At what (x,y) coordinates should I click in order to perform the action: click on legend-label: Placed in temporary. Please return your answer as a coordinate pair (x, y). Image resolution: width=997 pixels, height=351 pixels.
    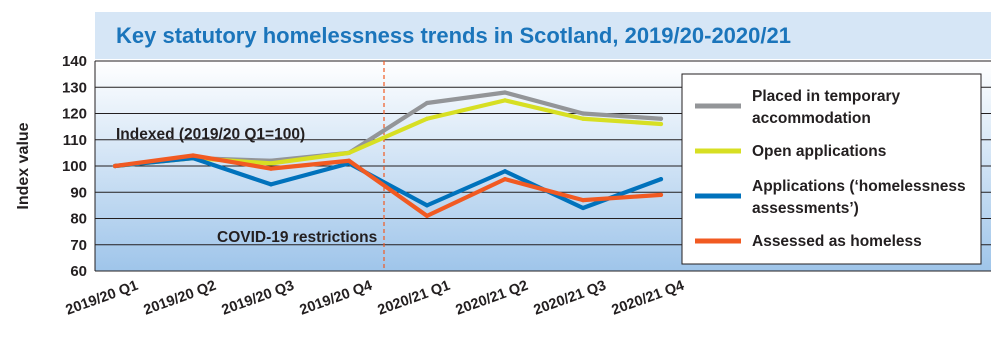
    Looking at the image, I should click on (826, 96).